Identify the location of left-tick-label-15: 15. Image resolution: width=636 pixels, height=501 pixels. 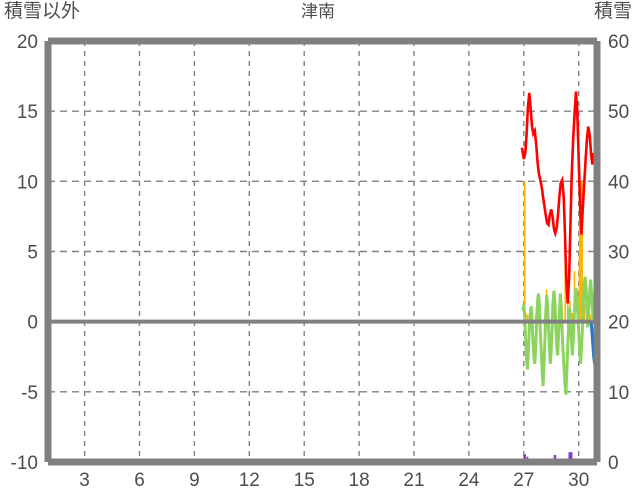
(27, 112).